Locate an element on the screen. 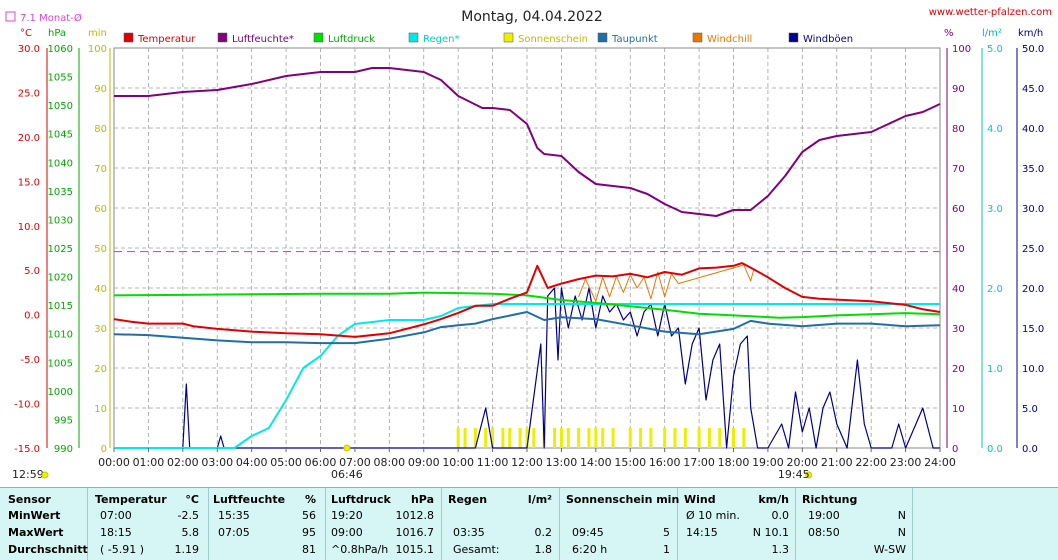 Image resolution: width=1058 pixels, height=560 pixels. table-header-rain: Regen is located at coordinates (468, 499).